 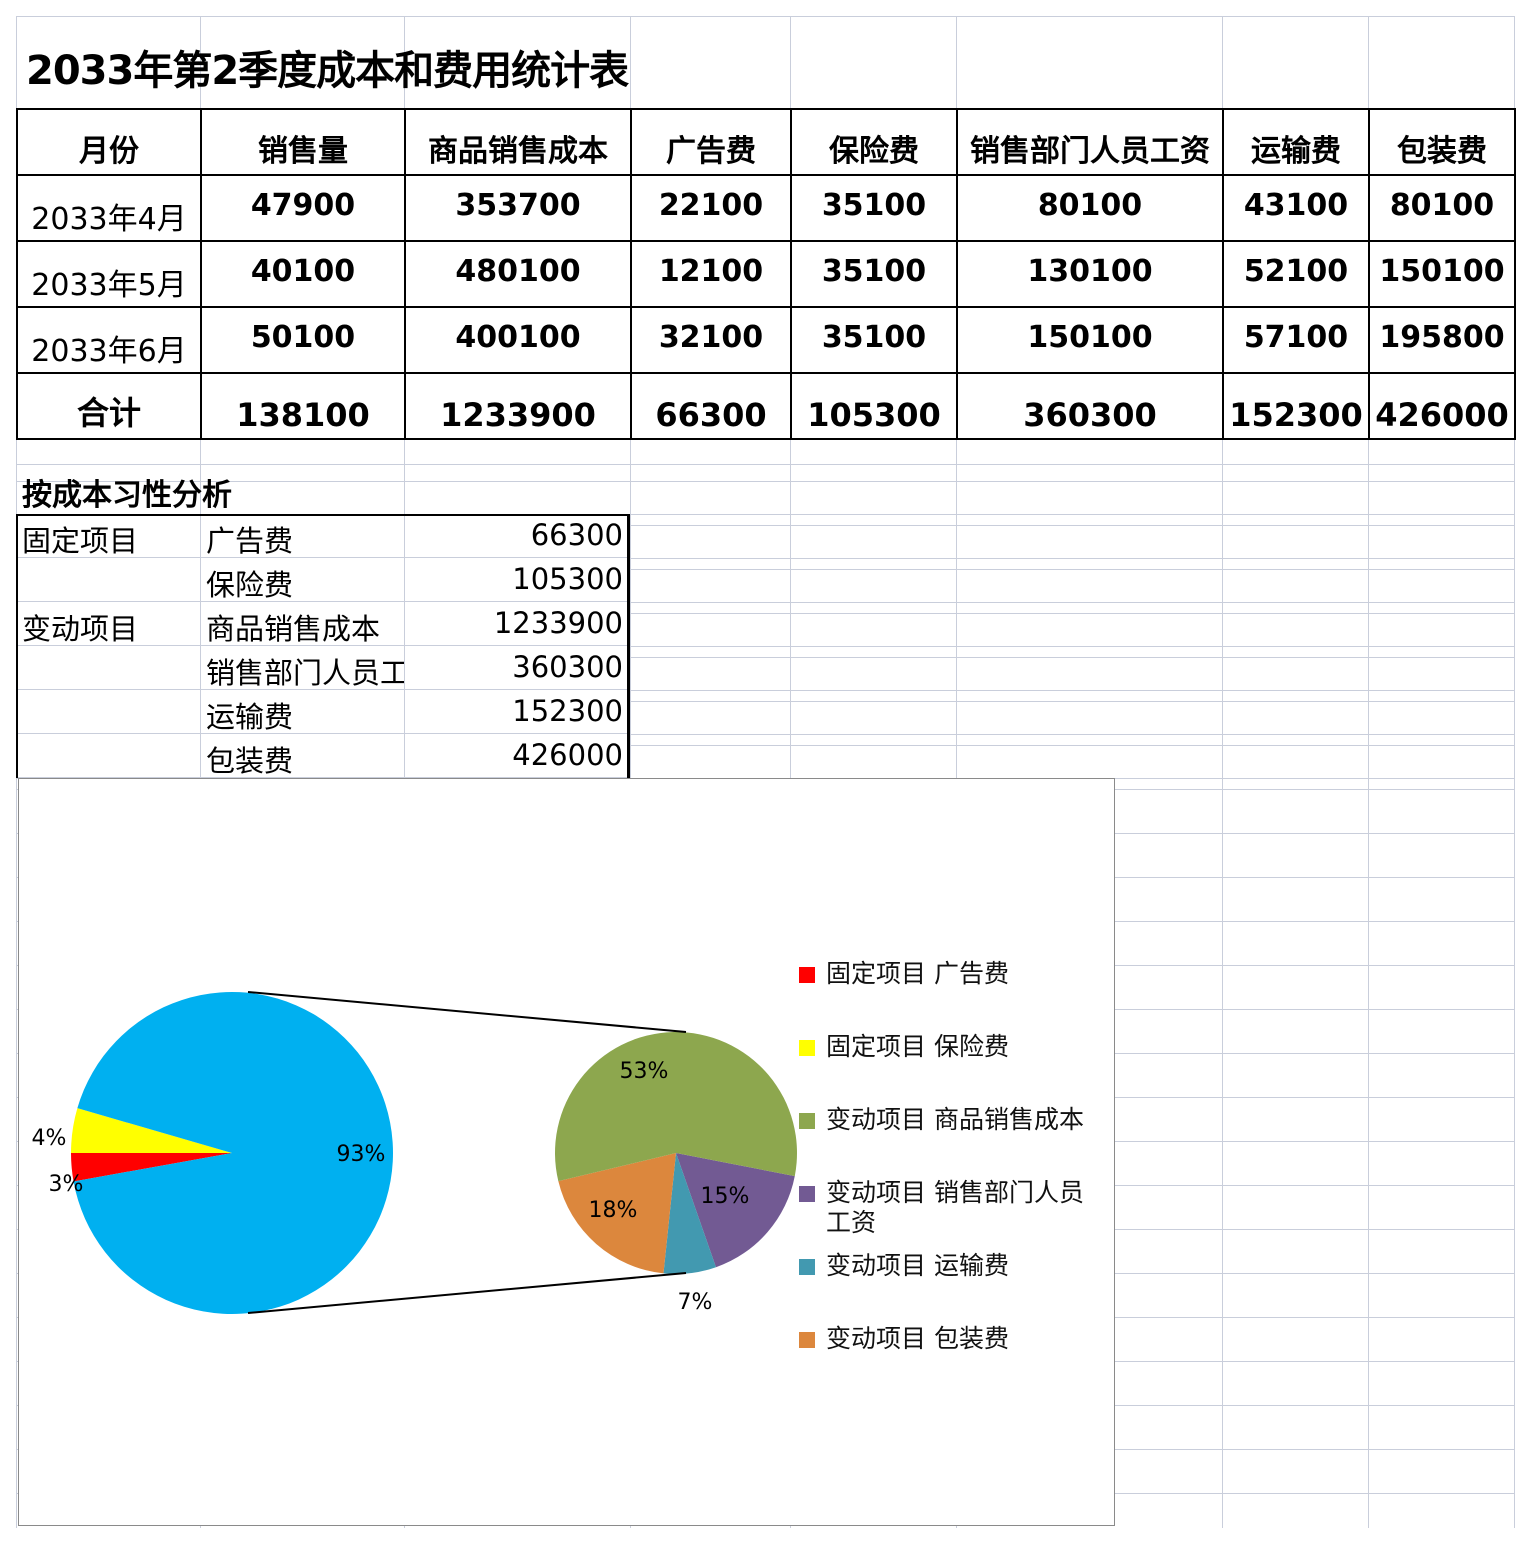 I want to click on data-cell: 480100, so click(x=518, y=274).